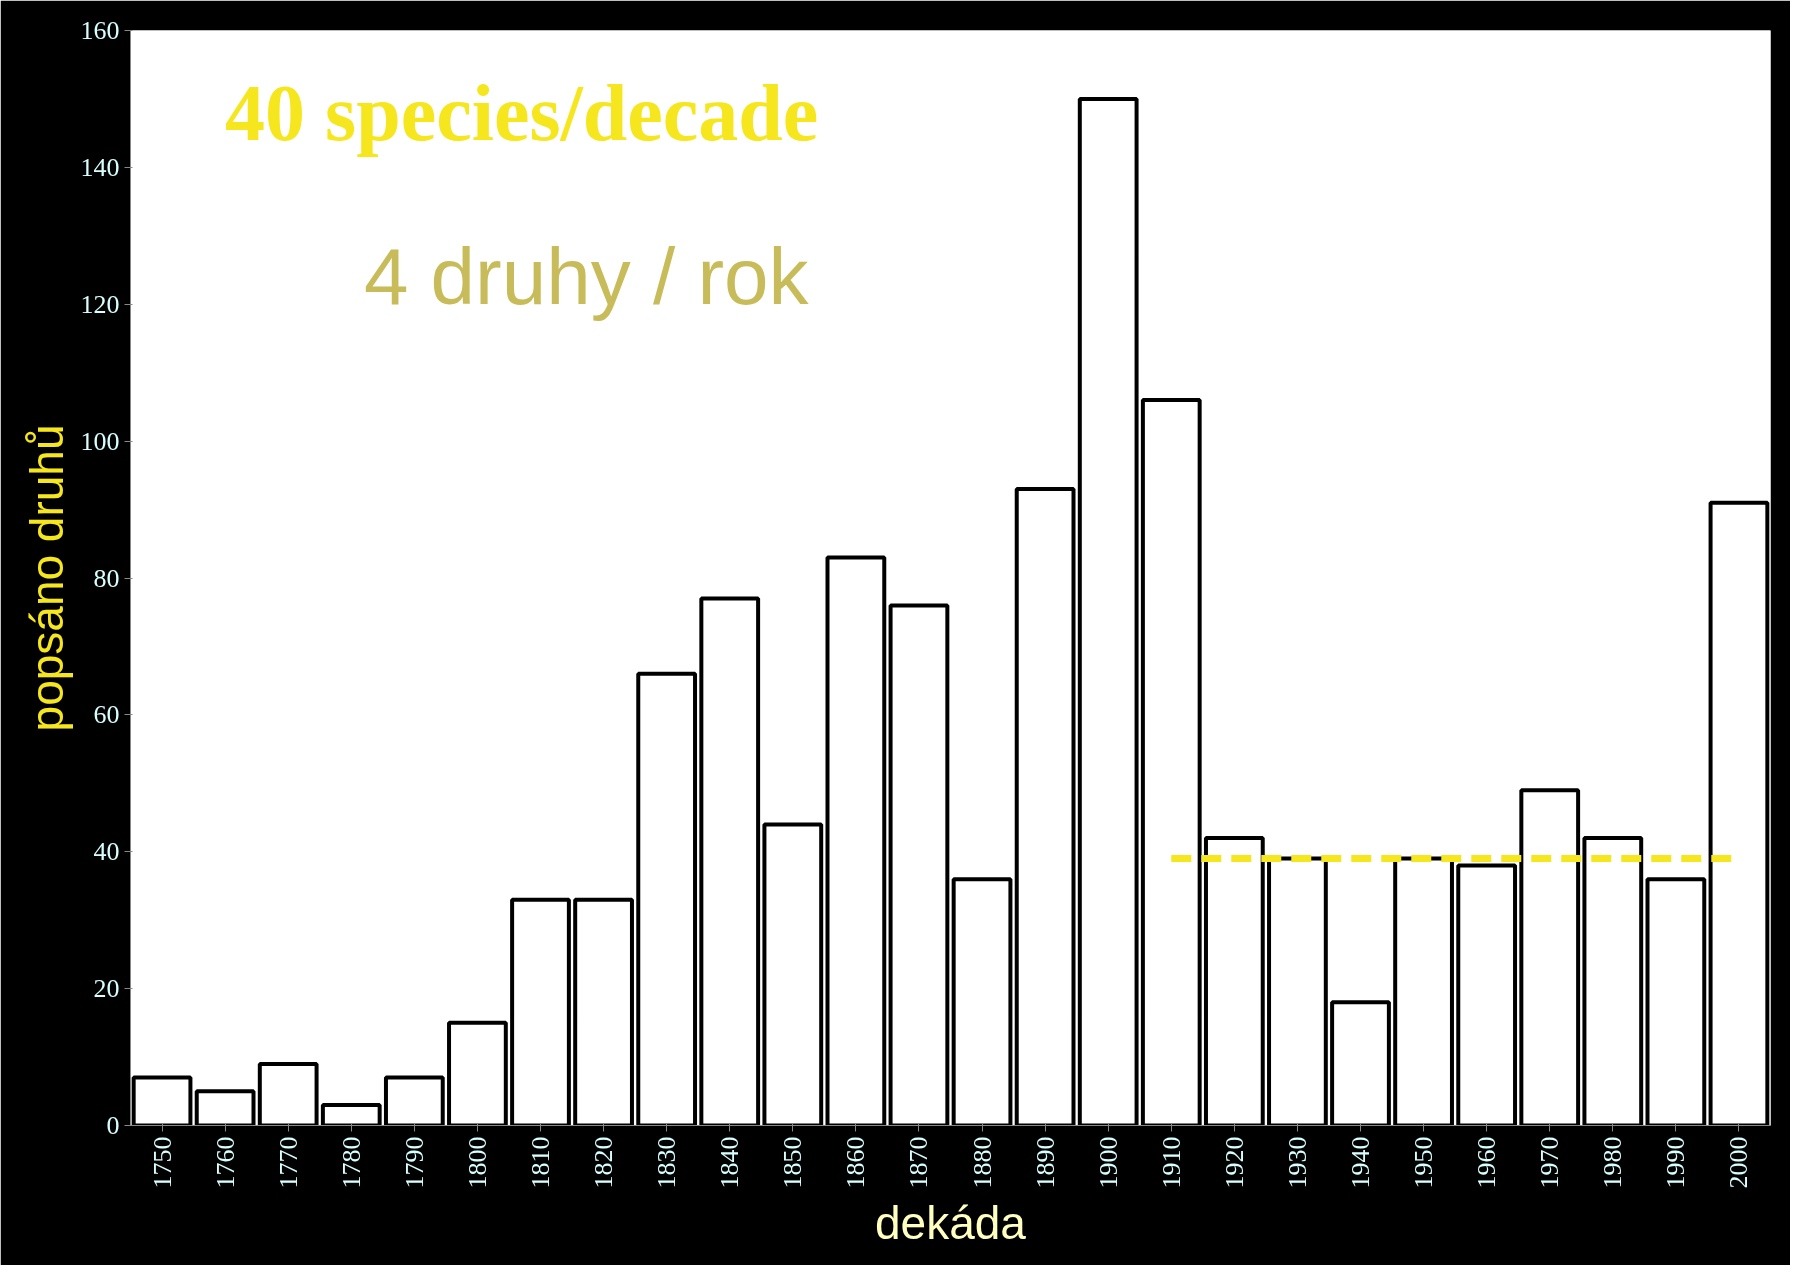 The image size is (1798, 1273). What do you see at coordinates (540, 1162) in the screenshot?
I see `x-tick-label: 1810` at bounding box center [540, 1162].